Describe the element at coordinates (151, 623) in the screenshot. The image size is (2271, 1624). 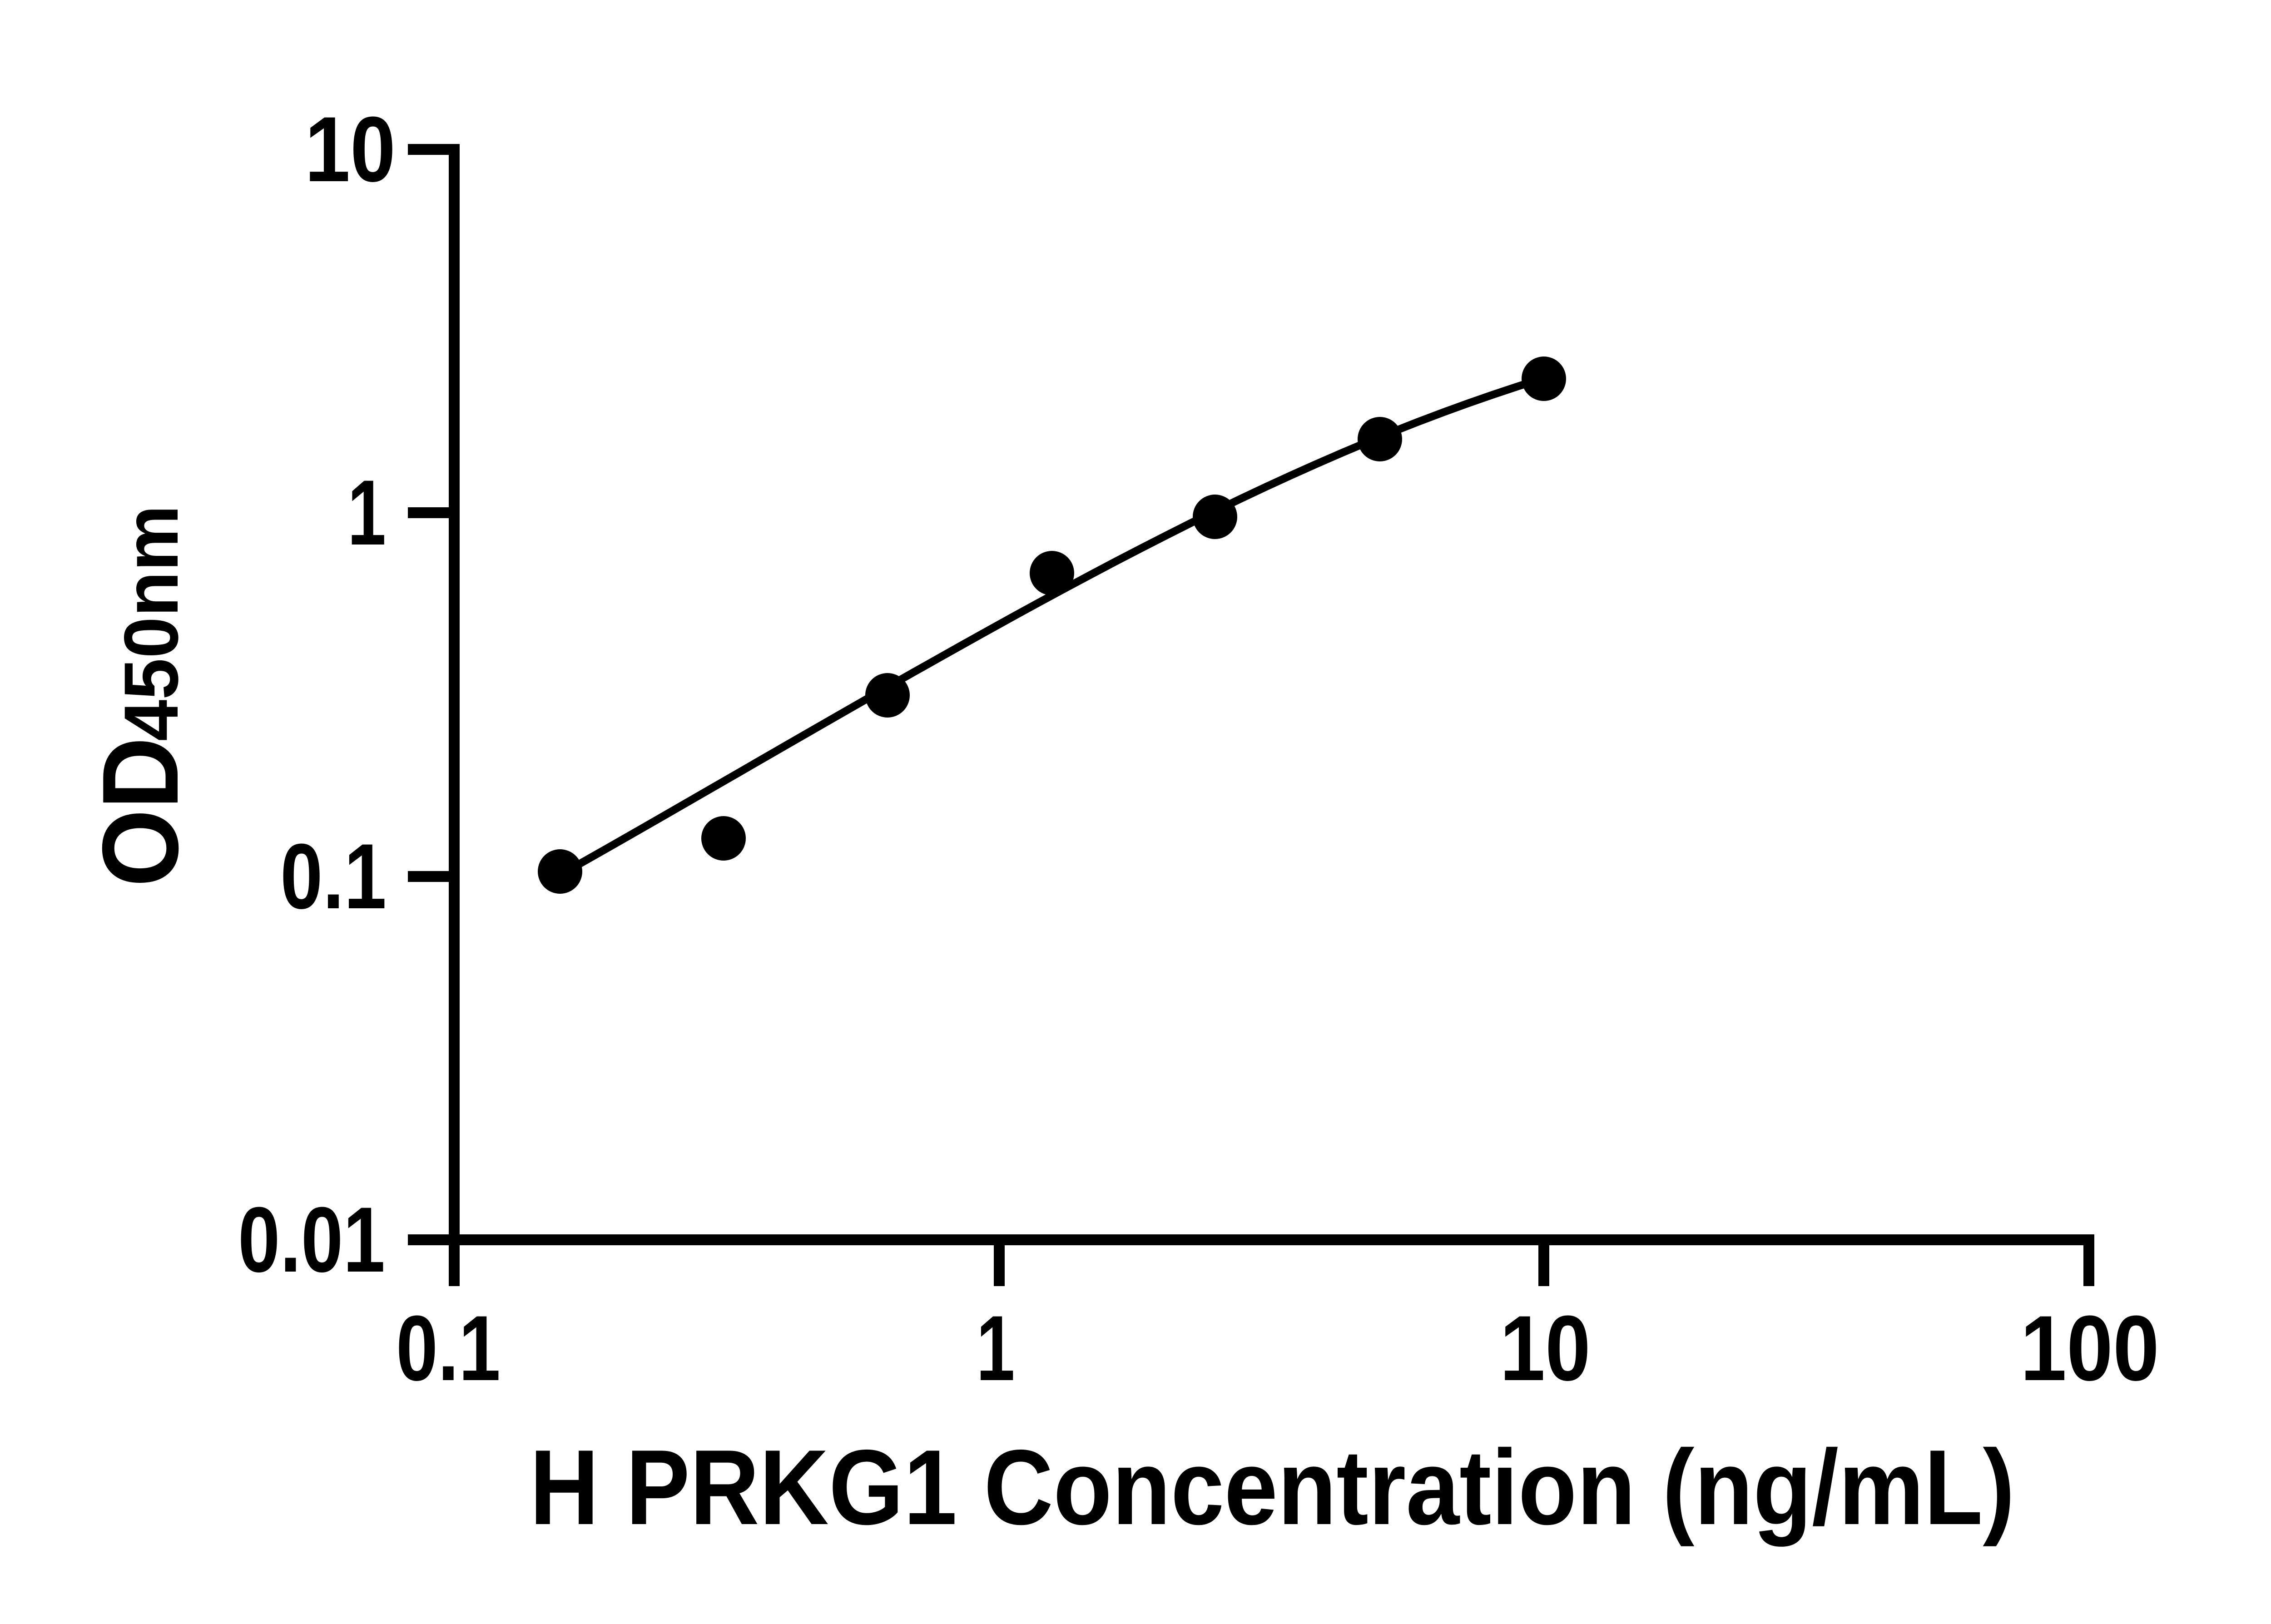
I see `svg-text: 450nm` at that location.